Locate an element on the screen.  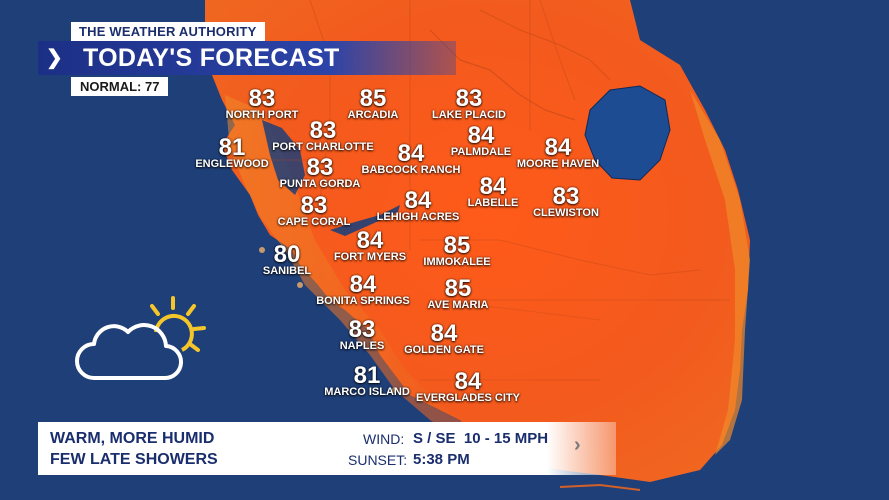
city-name: MARCO ISLAND is located at coordinates (367, 392).